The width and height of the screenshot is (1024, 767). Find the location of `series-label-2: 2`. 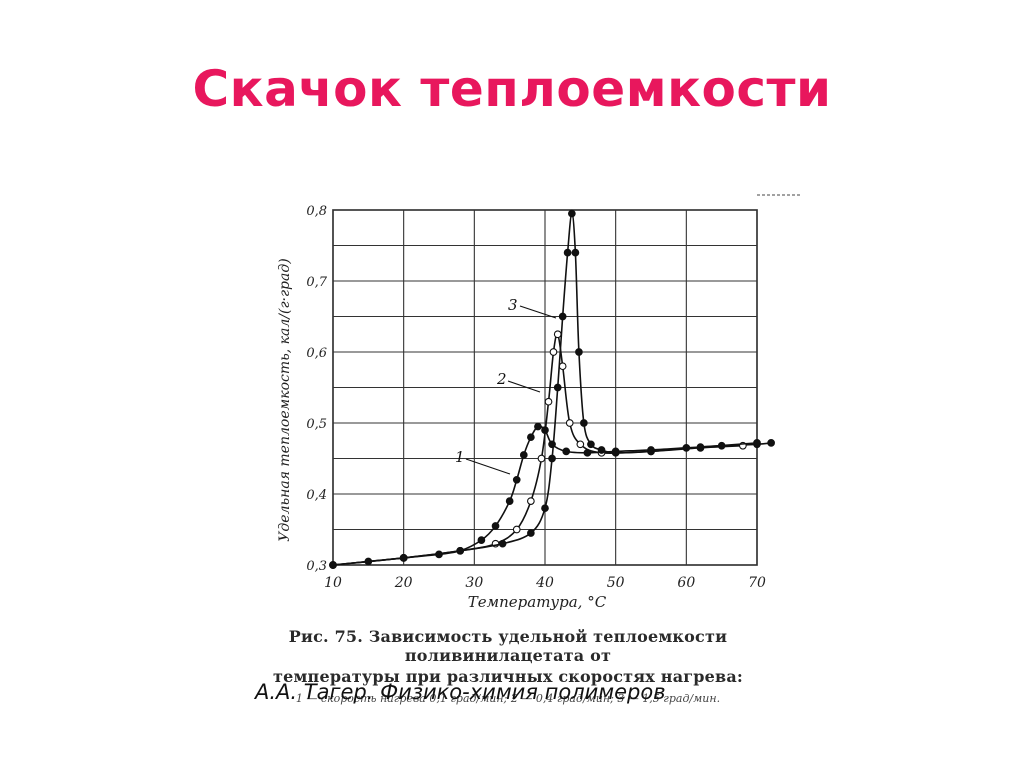

series-label-2: 2 is located at coordinates (501, 379).